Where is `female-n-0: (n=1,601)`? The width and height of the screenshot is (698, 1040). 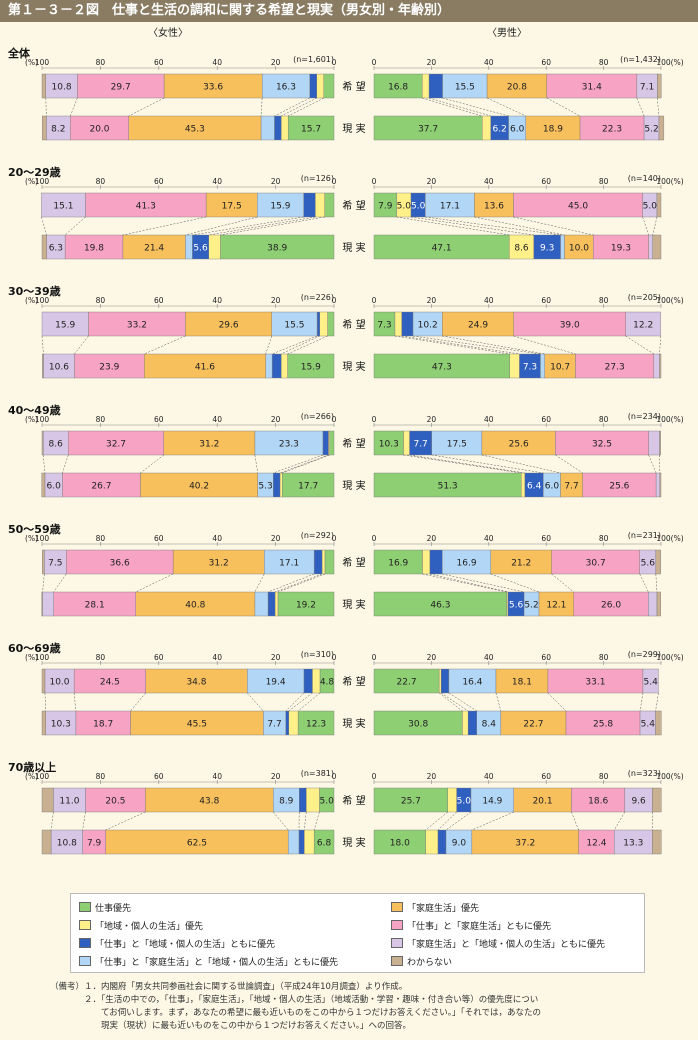 female-n-0: (n=1,601) is located at coordinates (313, 59).